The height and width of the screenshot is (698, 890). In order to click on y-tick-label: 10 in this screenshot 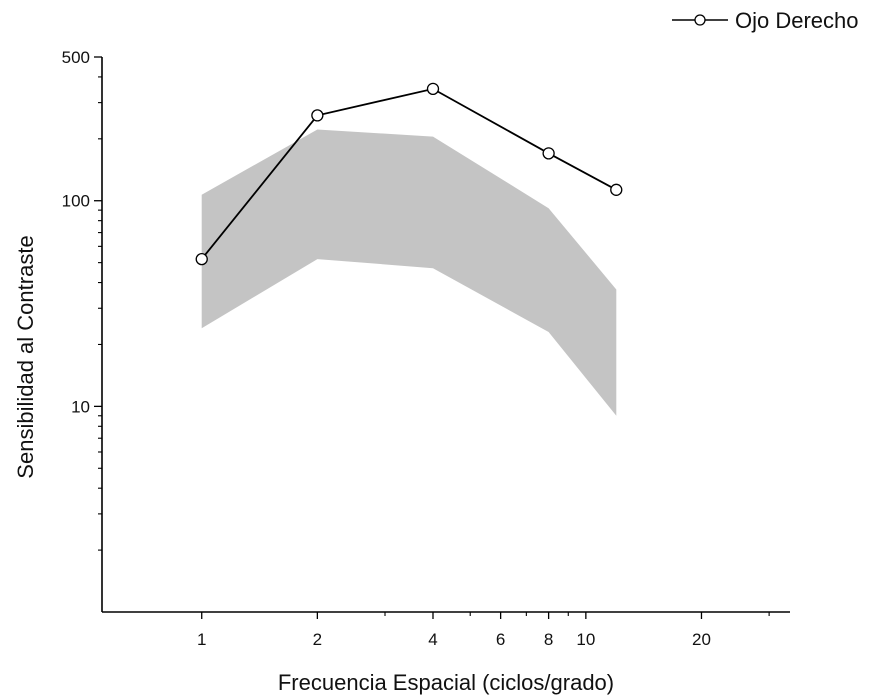, I will do `click(80, 406)`.